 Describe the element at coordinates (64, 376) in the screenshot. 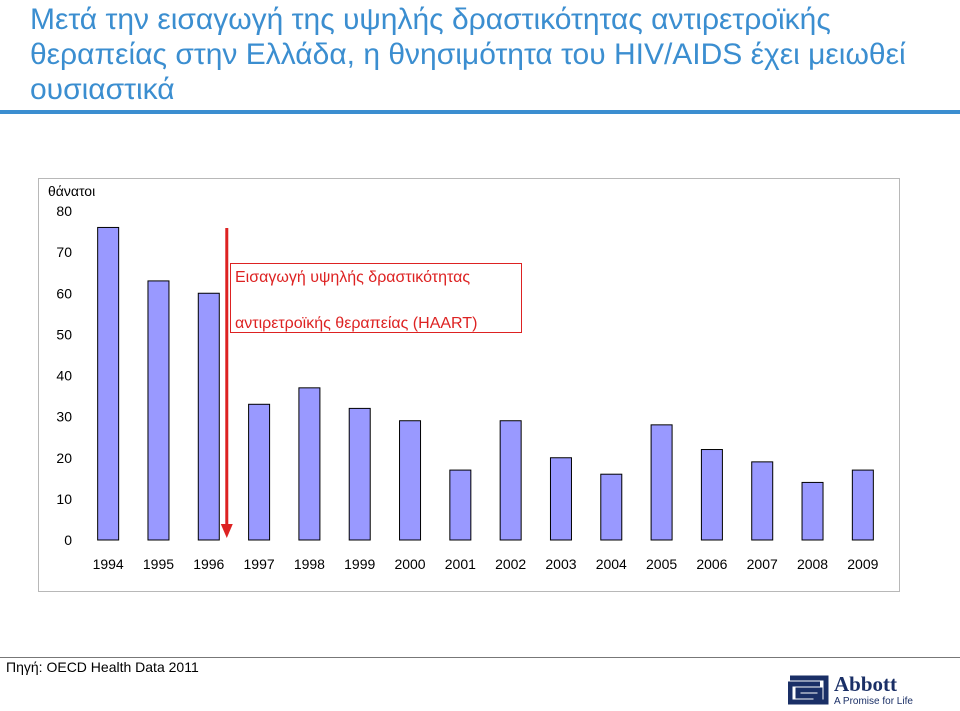

I see `y-tick-label: 40` at that location.